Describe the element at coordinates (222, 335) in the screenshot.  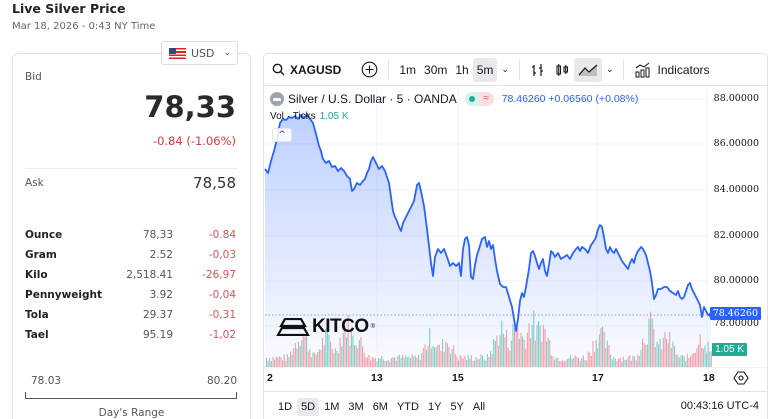
I see `unit-change: -1,02` at that location.